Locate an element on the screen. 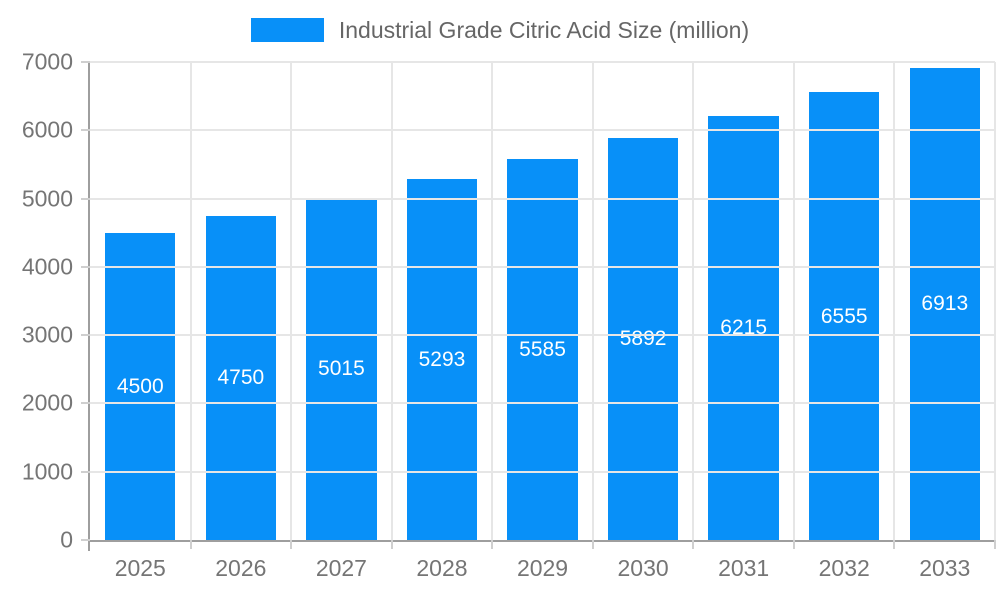 This screenshot has width=1000, height=600. category-slot: 5585 2029 is located at coordinates (542, 321).